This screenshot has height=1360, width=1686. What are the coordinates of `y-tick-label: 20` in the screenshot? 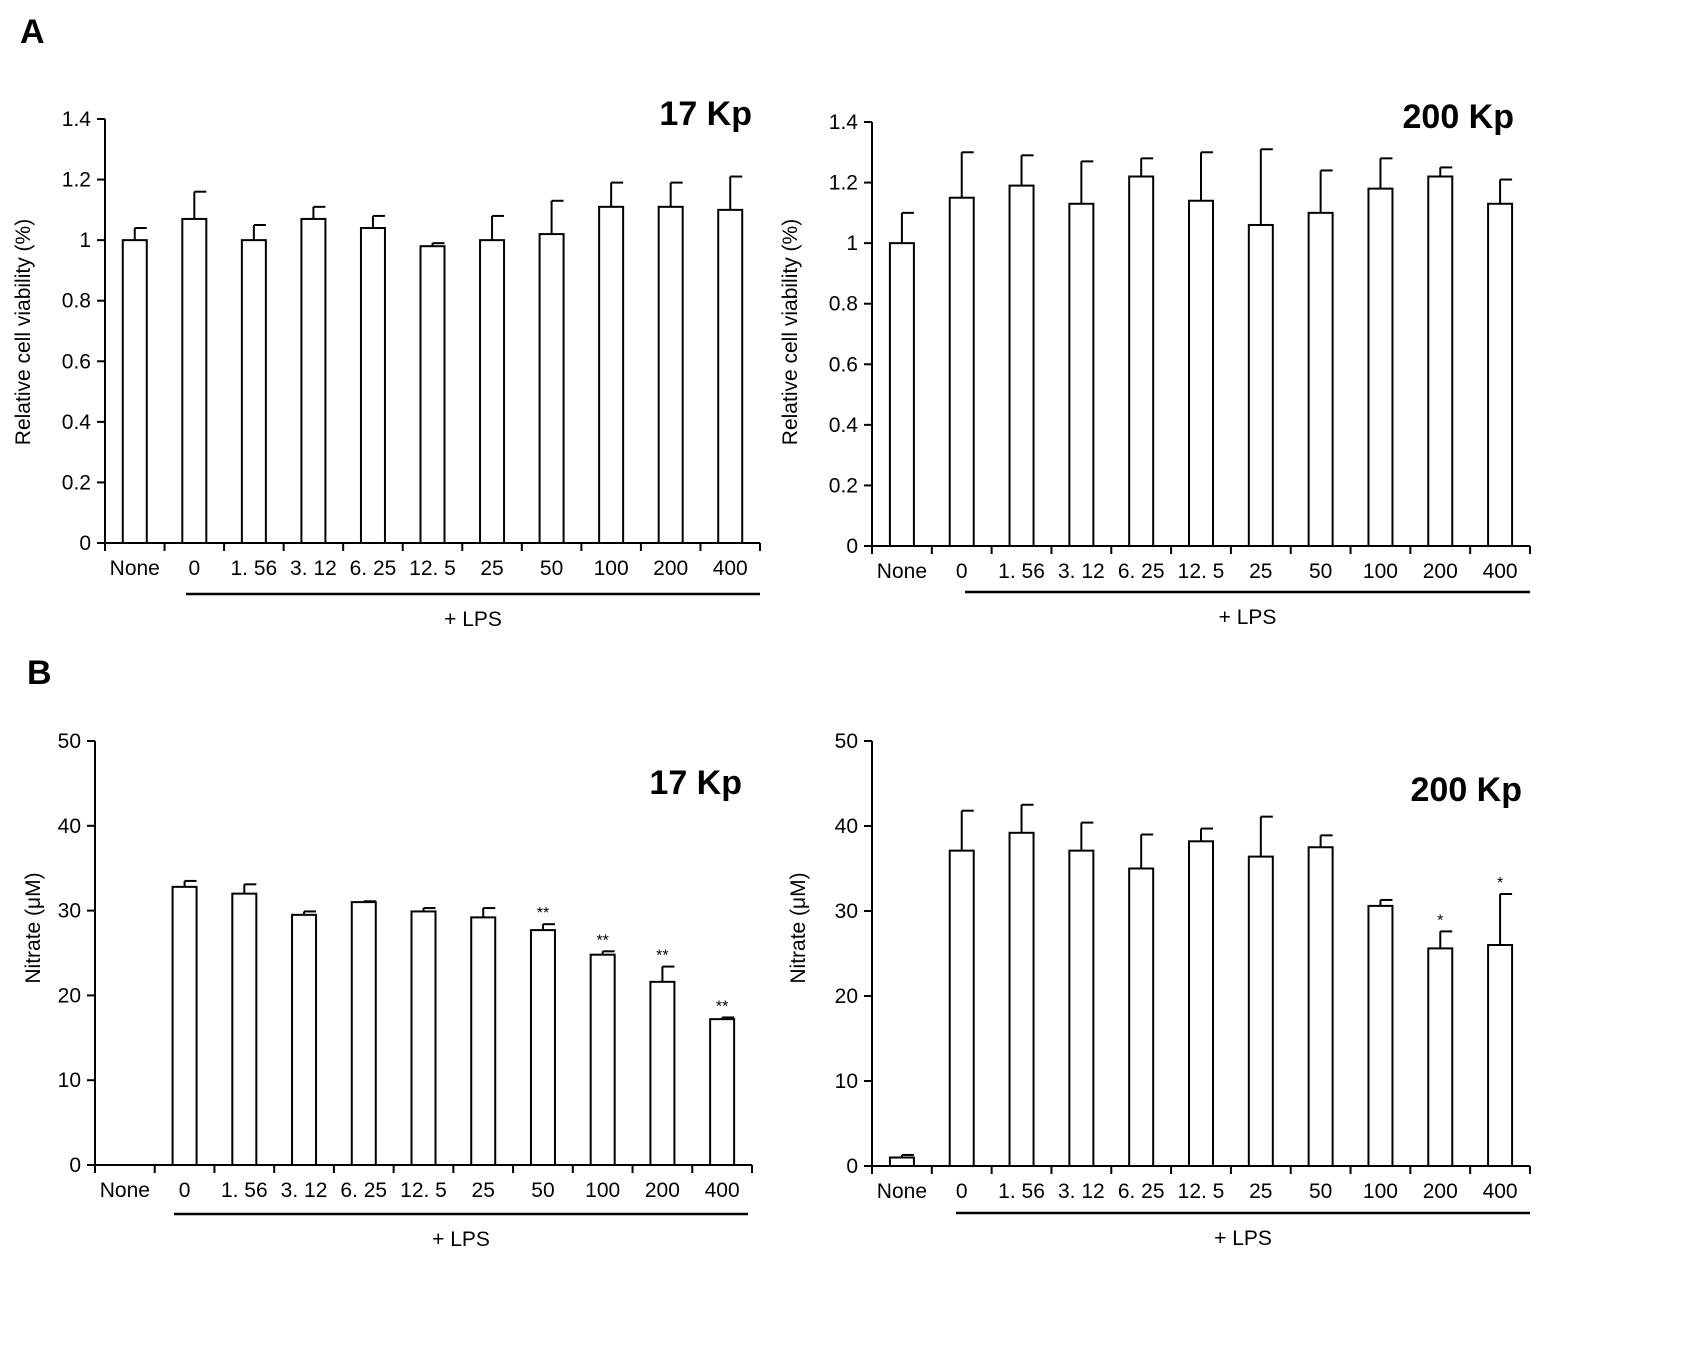 It's located at (846, 996).